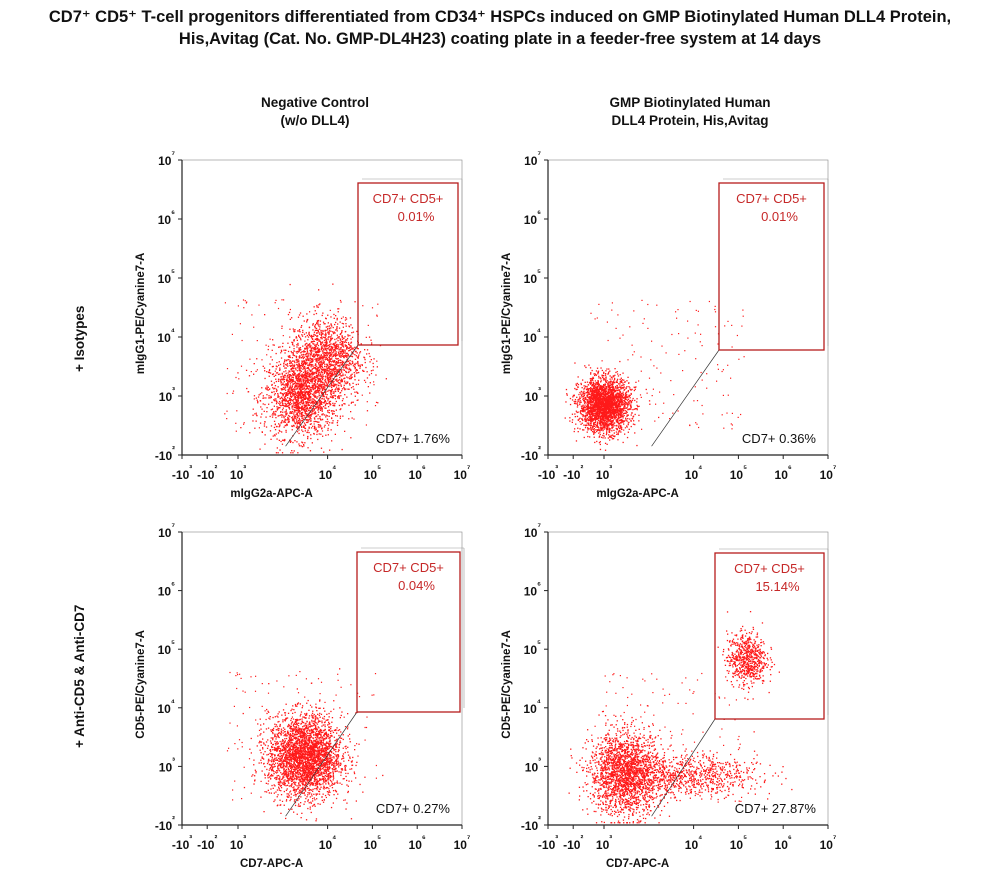  I want to click on y-tick-label: 10³, so click(167, 394).